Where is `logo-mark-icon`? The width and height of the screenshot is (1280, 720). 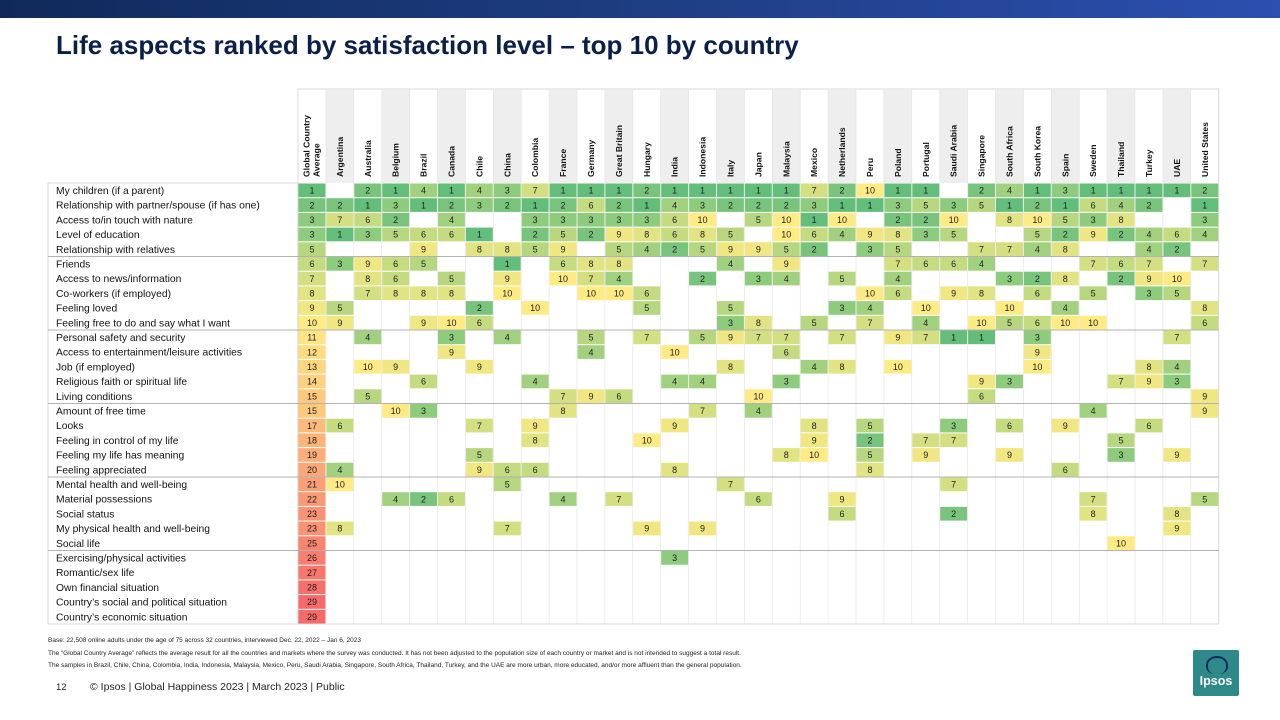 logo-mark-icon is located at coordinates (1217, 665).